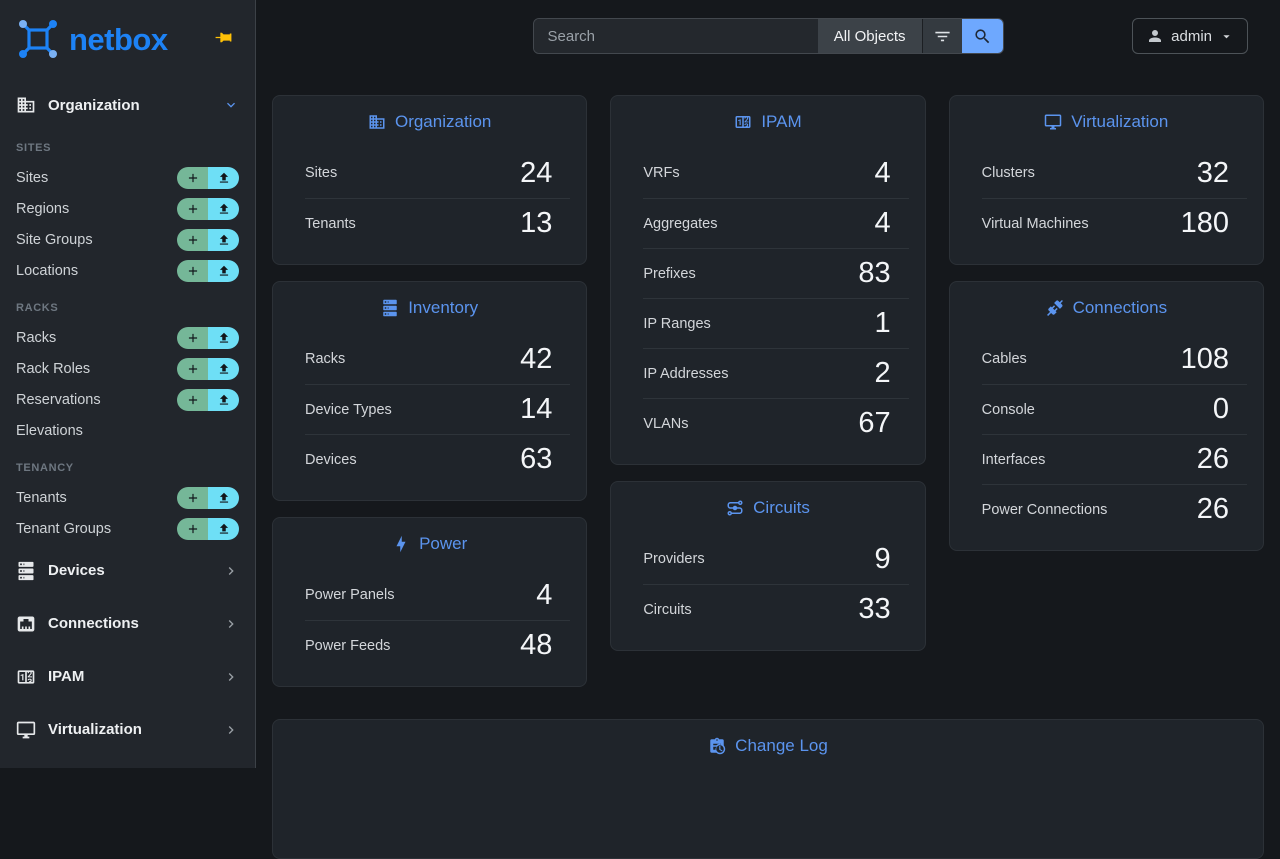  I want to click on list-item-value: 63, so click(536, 459).